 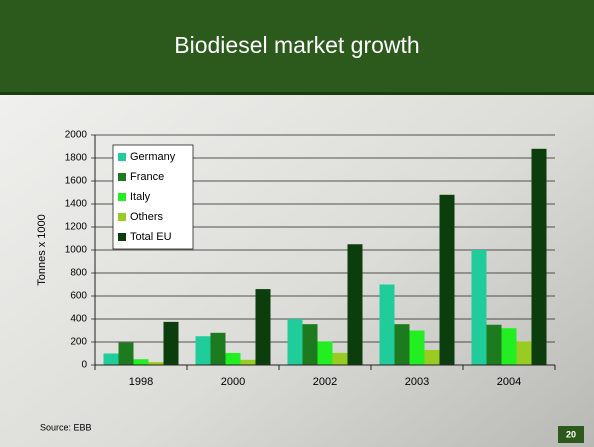 I want to click on y-tick-label: 400, so click(x=78, y=319).